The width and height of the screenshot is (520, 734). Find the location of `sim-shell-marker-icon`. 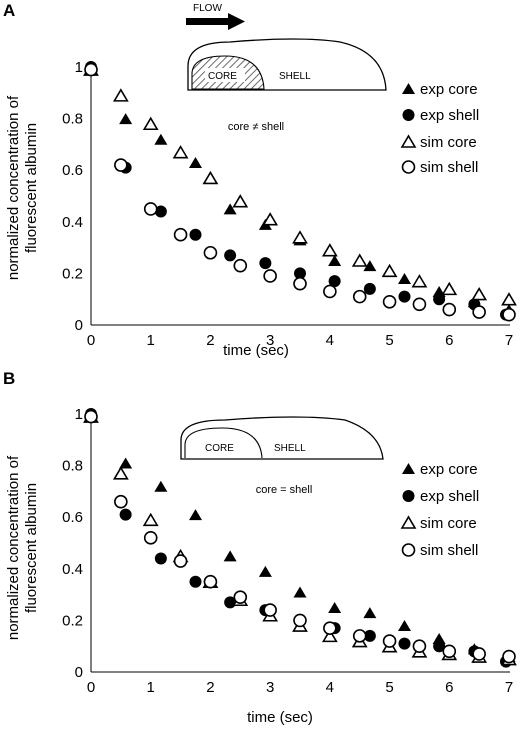

sim-shell-marker-icon is located at coordinates (408, 167).